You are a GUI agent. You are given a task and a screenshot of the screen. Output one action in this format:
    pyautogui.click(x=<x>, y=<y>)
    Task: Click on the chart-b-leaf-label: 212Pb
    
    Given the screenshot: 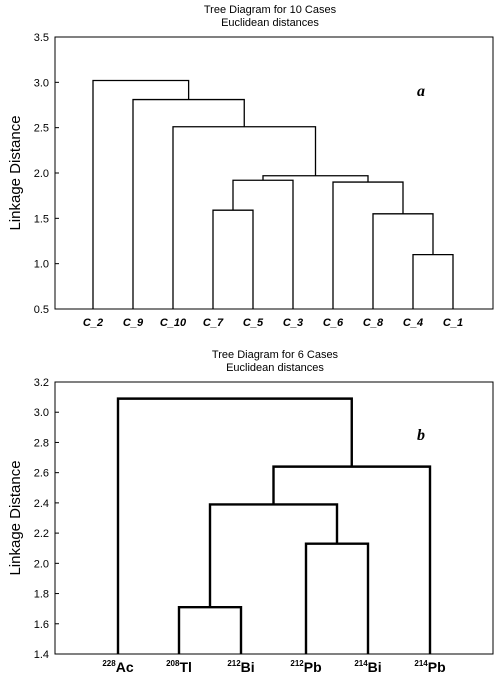 What is the action you would take?
    pyautogui.click(x=305, y=667)
    